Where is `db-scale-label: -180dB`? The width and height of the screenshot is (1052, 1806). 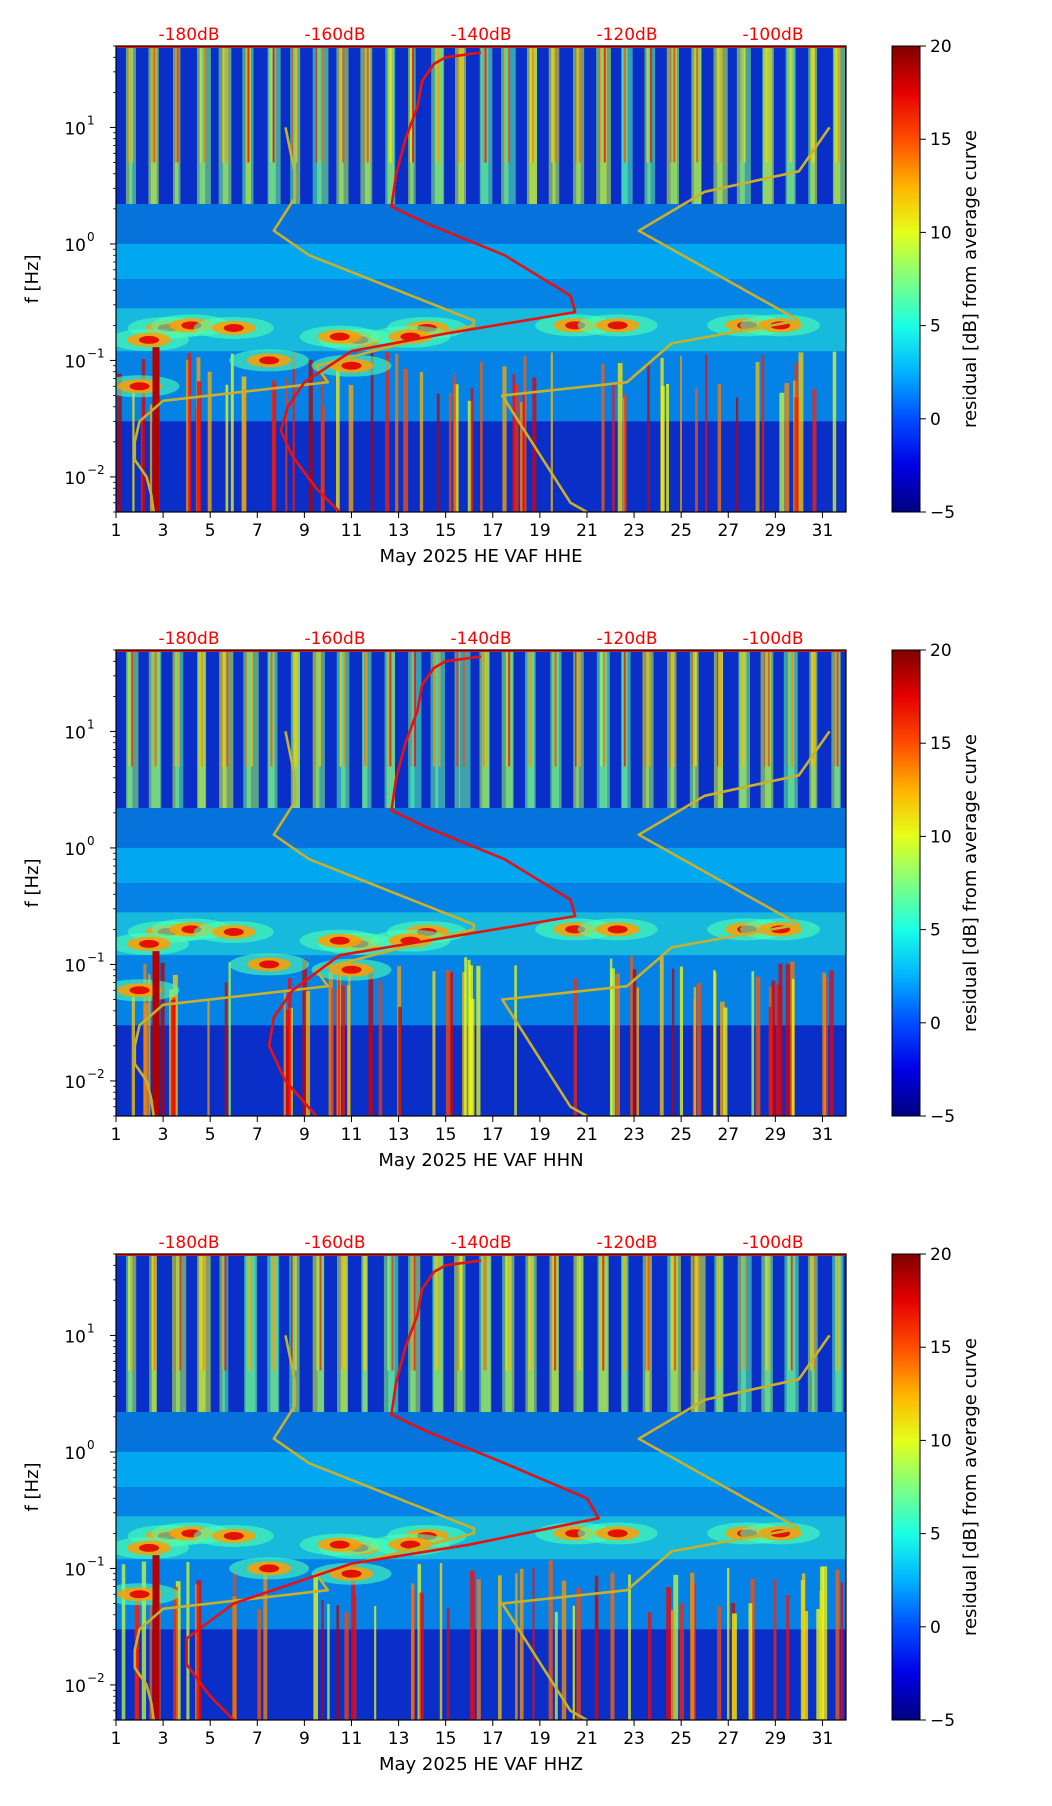 db-scale-label: -180dB is located at coordinates (188, 639).